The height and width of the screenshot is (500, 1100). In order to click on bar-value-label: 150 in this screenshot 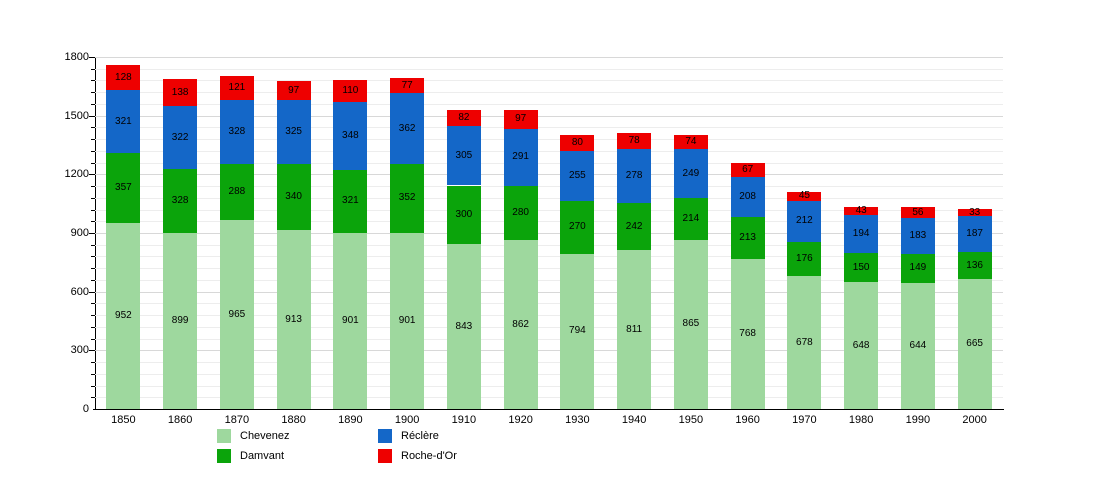, I will do `click(861, 267)`.